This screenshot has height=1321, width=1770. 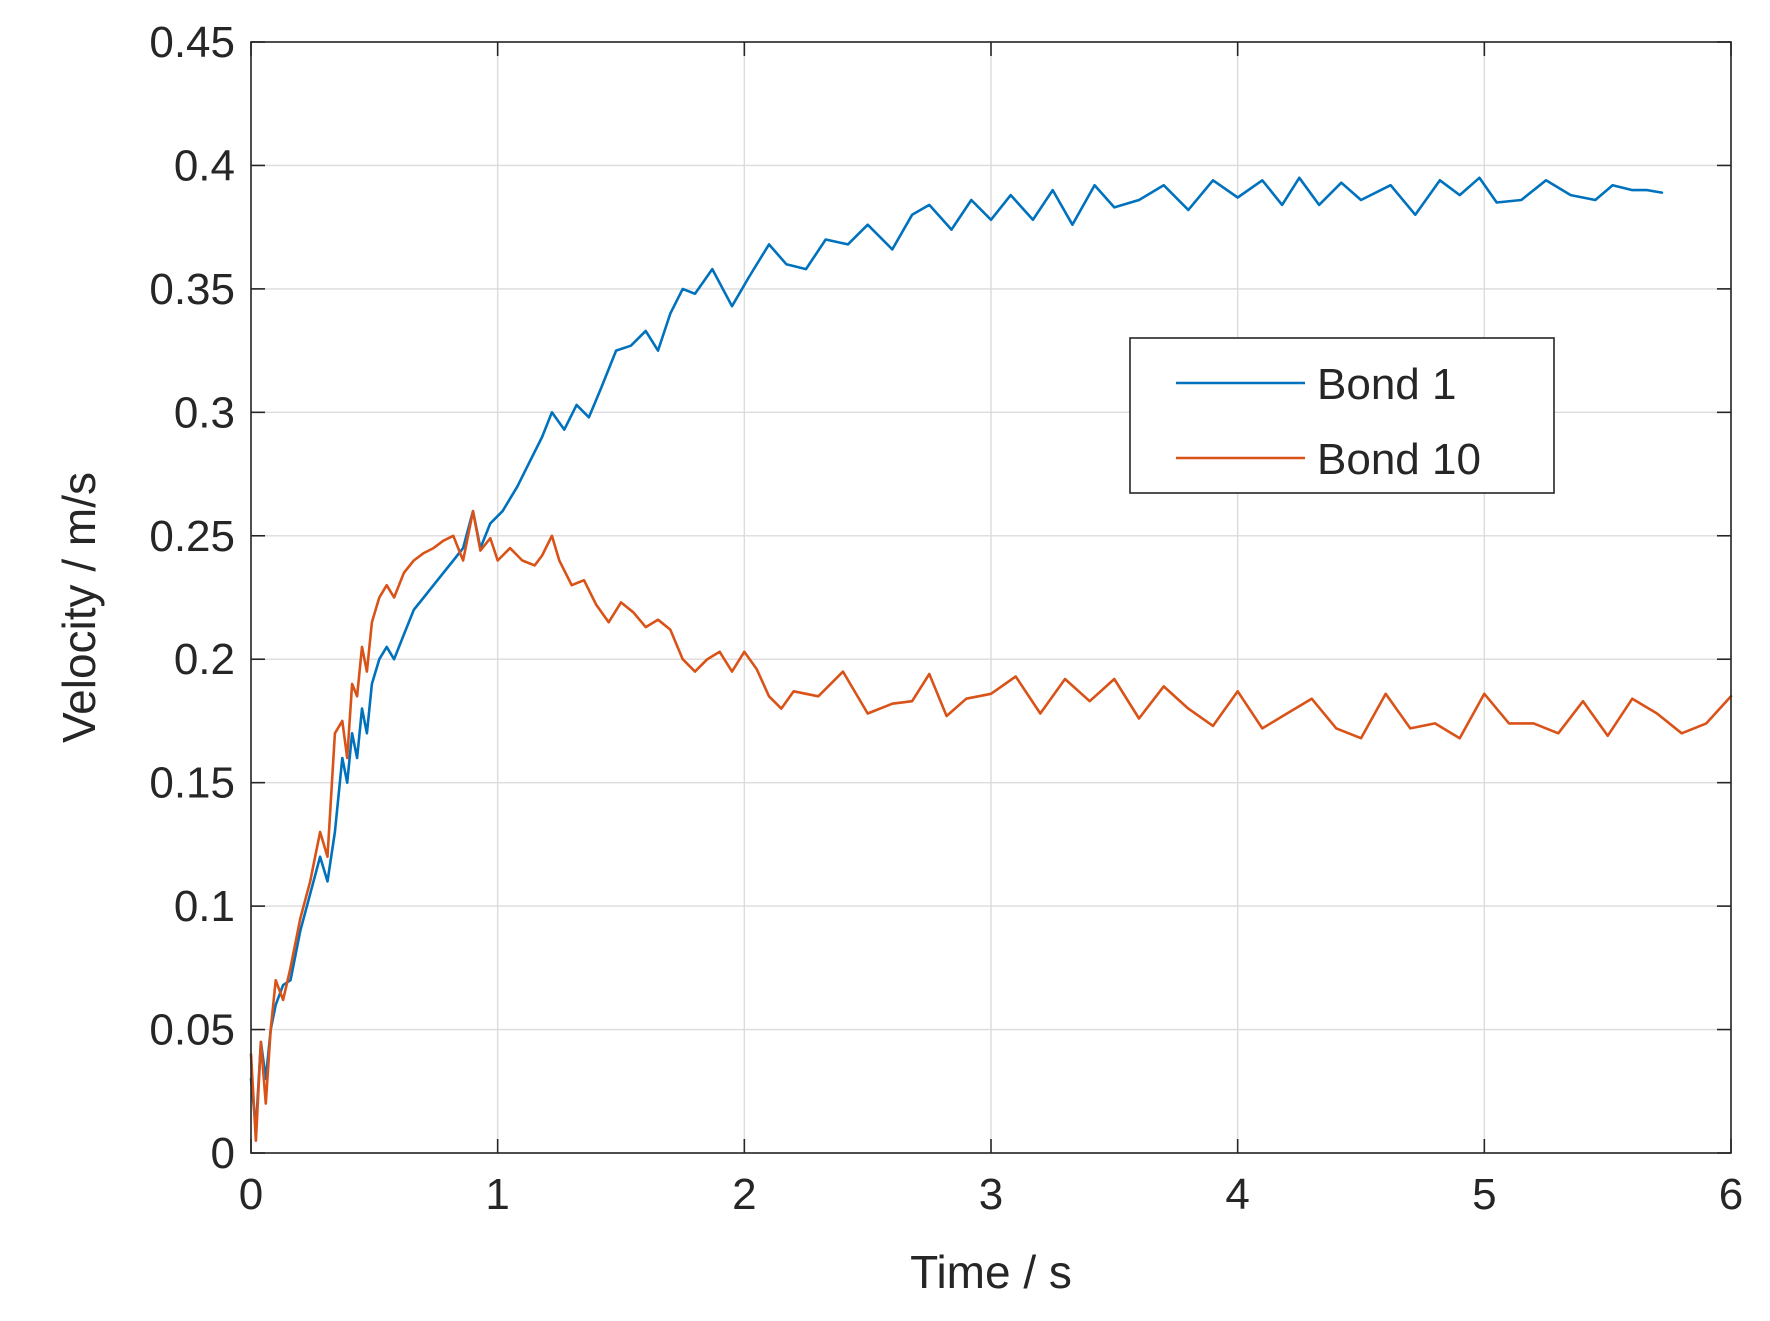 I want to click on y-tick-label: 0.45, so click(x=192, y=42).